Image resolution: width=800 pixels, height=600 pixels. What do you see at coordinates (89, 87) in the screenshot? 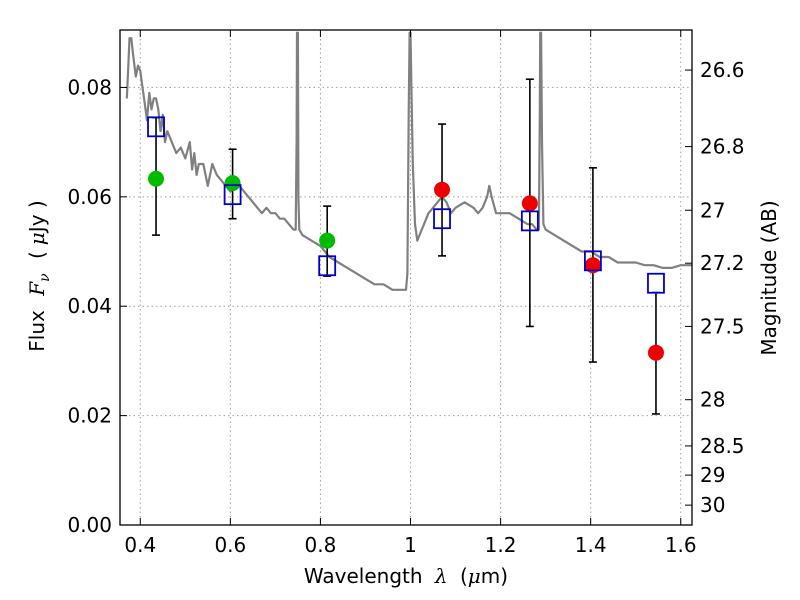
I see `y-tick-label: 0.08` at bounding box center [89, 87].